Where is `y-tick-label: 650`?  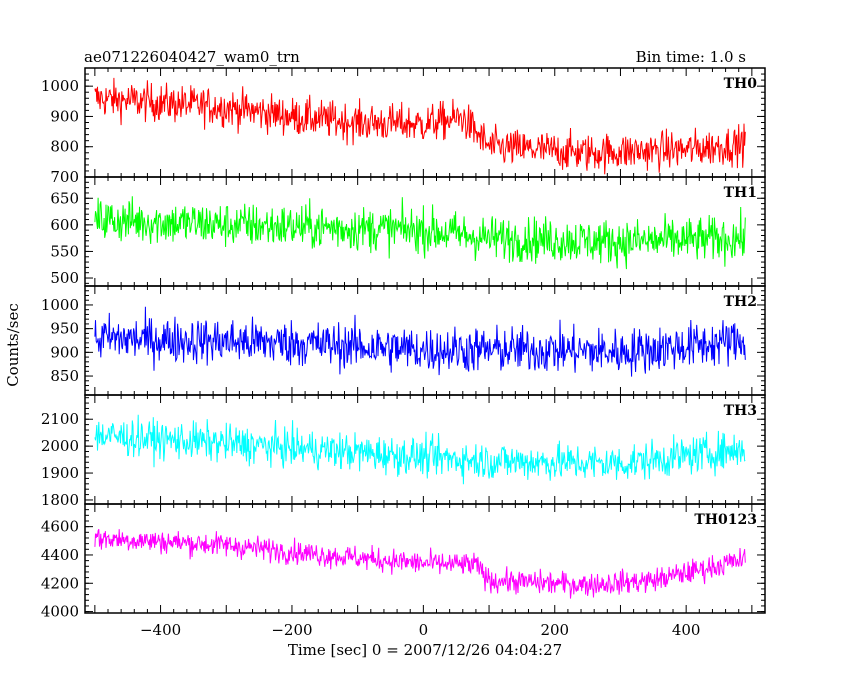 y-tick-label: 650 is located at coordinates (64, 198).